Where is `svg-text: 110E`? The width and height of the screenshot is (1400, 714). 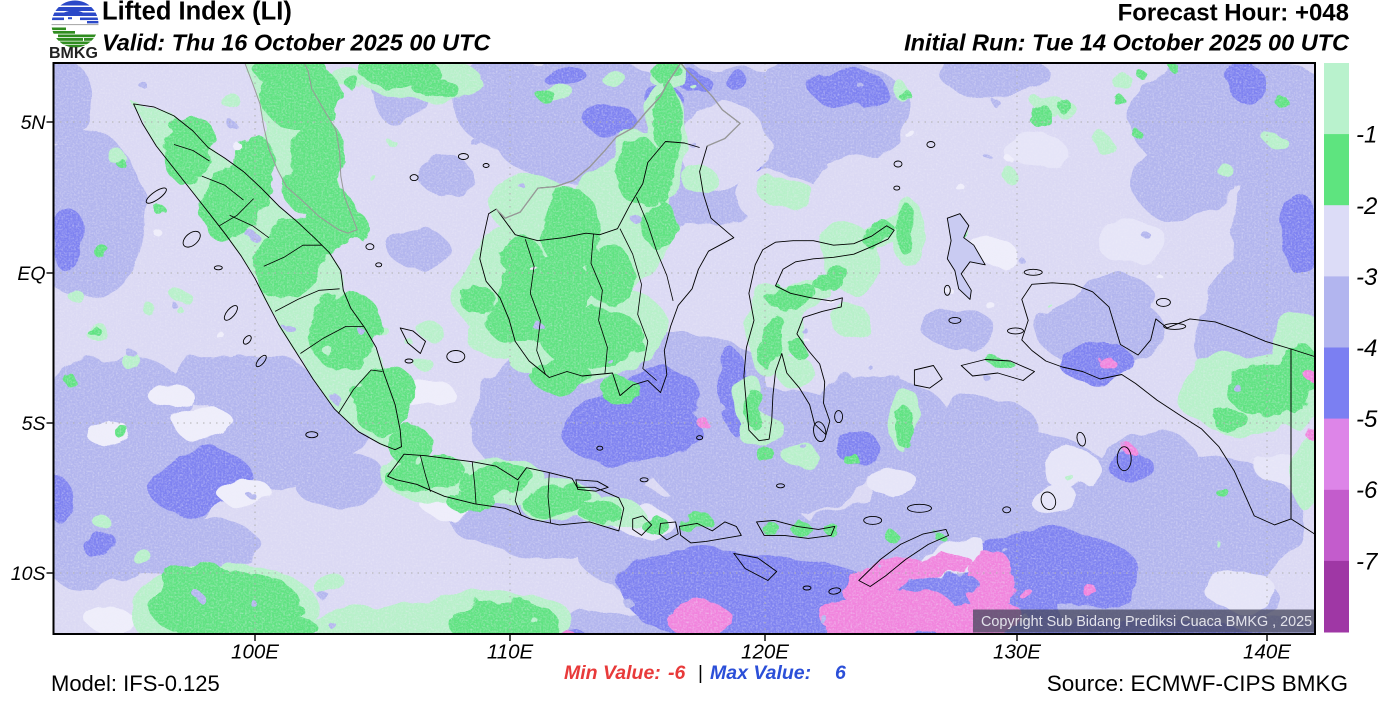 svg-text: 110E is located at coordinates (510, 652).